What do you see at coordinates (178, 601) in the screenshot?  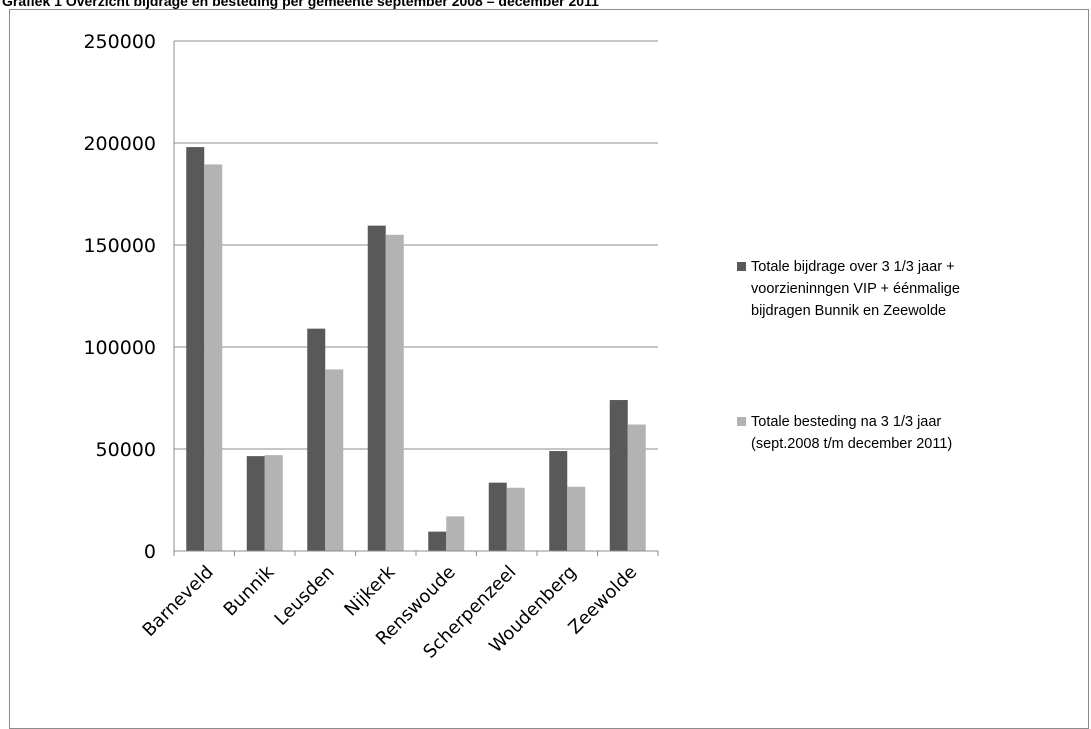 I see `x-tick-label: Barneveld` at bounding box center [178, 601].